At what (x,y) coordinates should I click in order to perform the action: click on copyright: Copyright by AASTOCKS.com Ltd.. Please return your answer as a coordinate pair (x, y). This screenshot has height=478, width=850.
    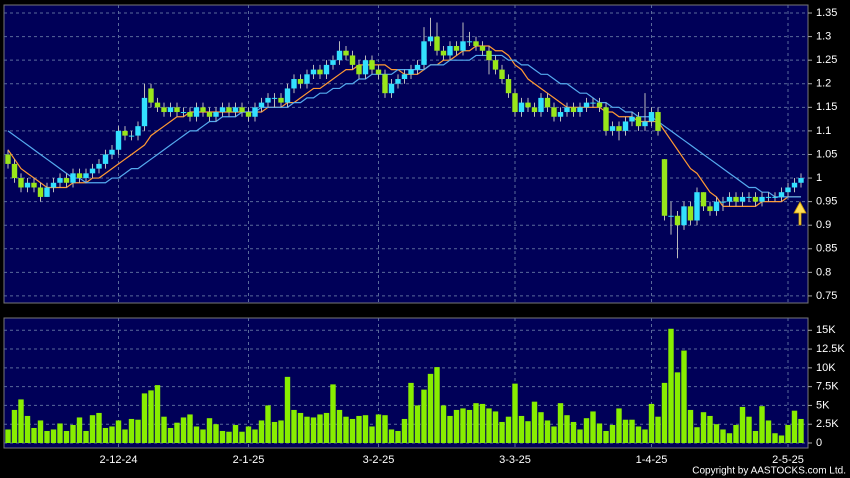
    Looking at the image, I should click on (769, 471).